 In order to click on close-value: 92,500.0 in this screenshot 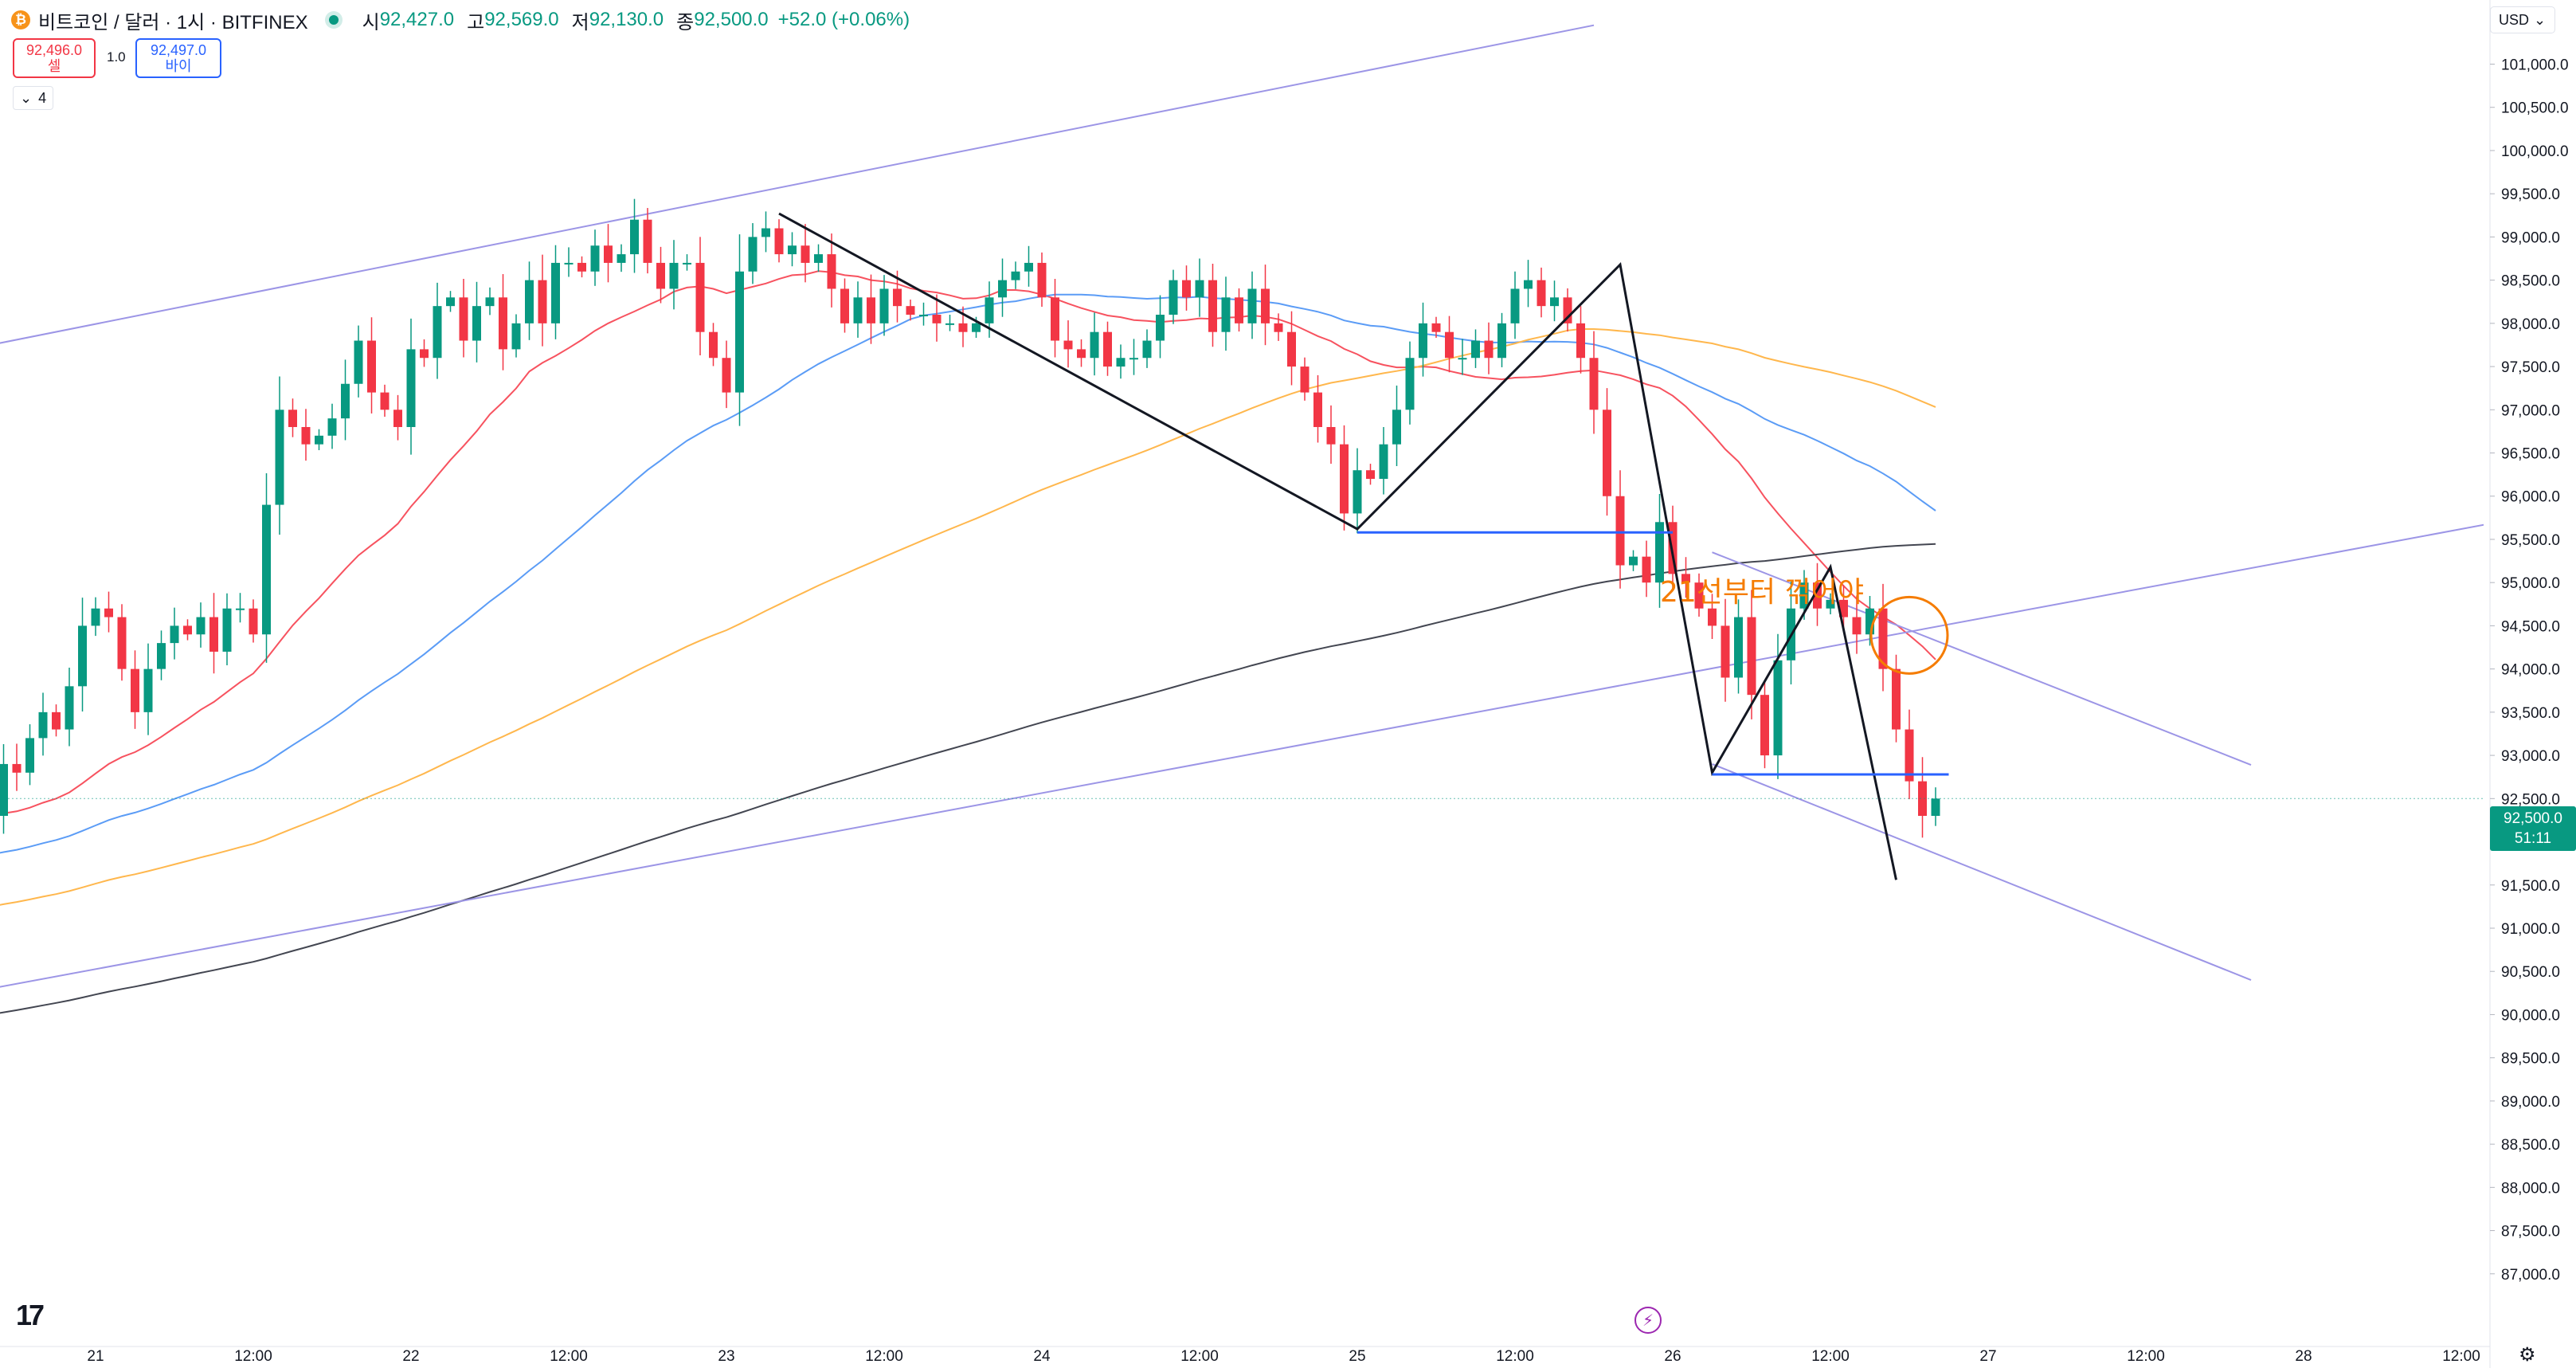, I will do `click(731, 19)`.